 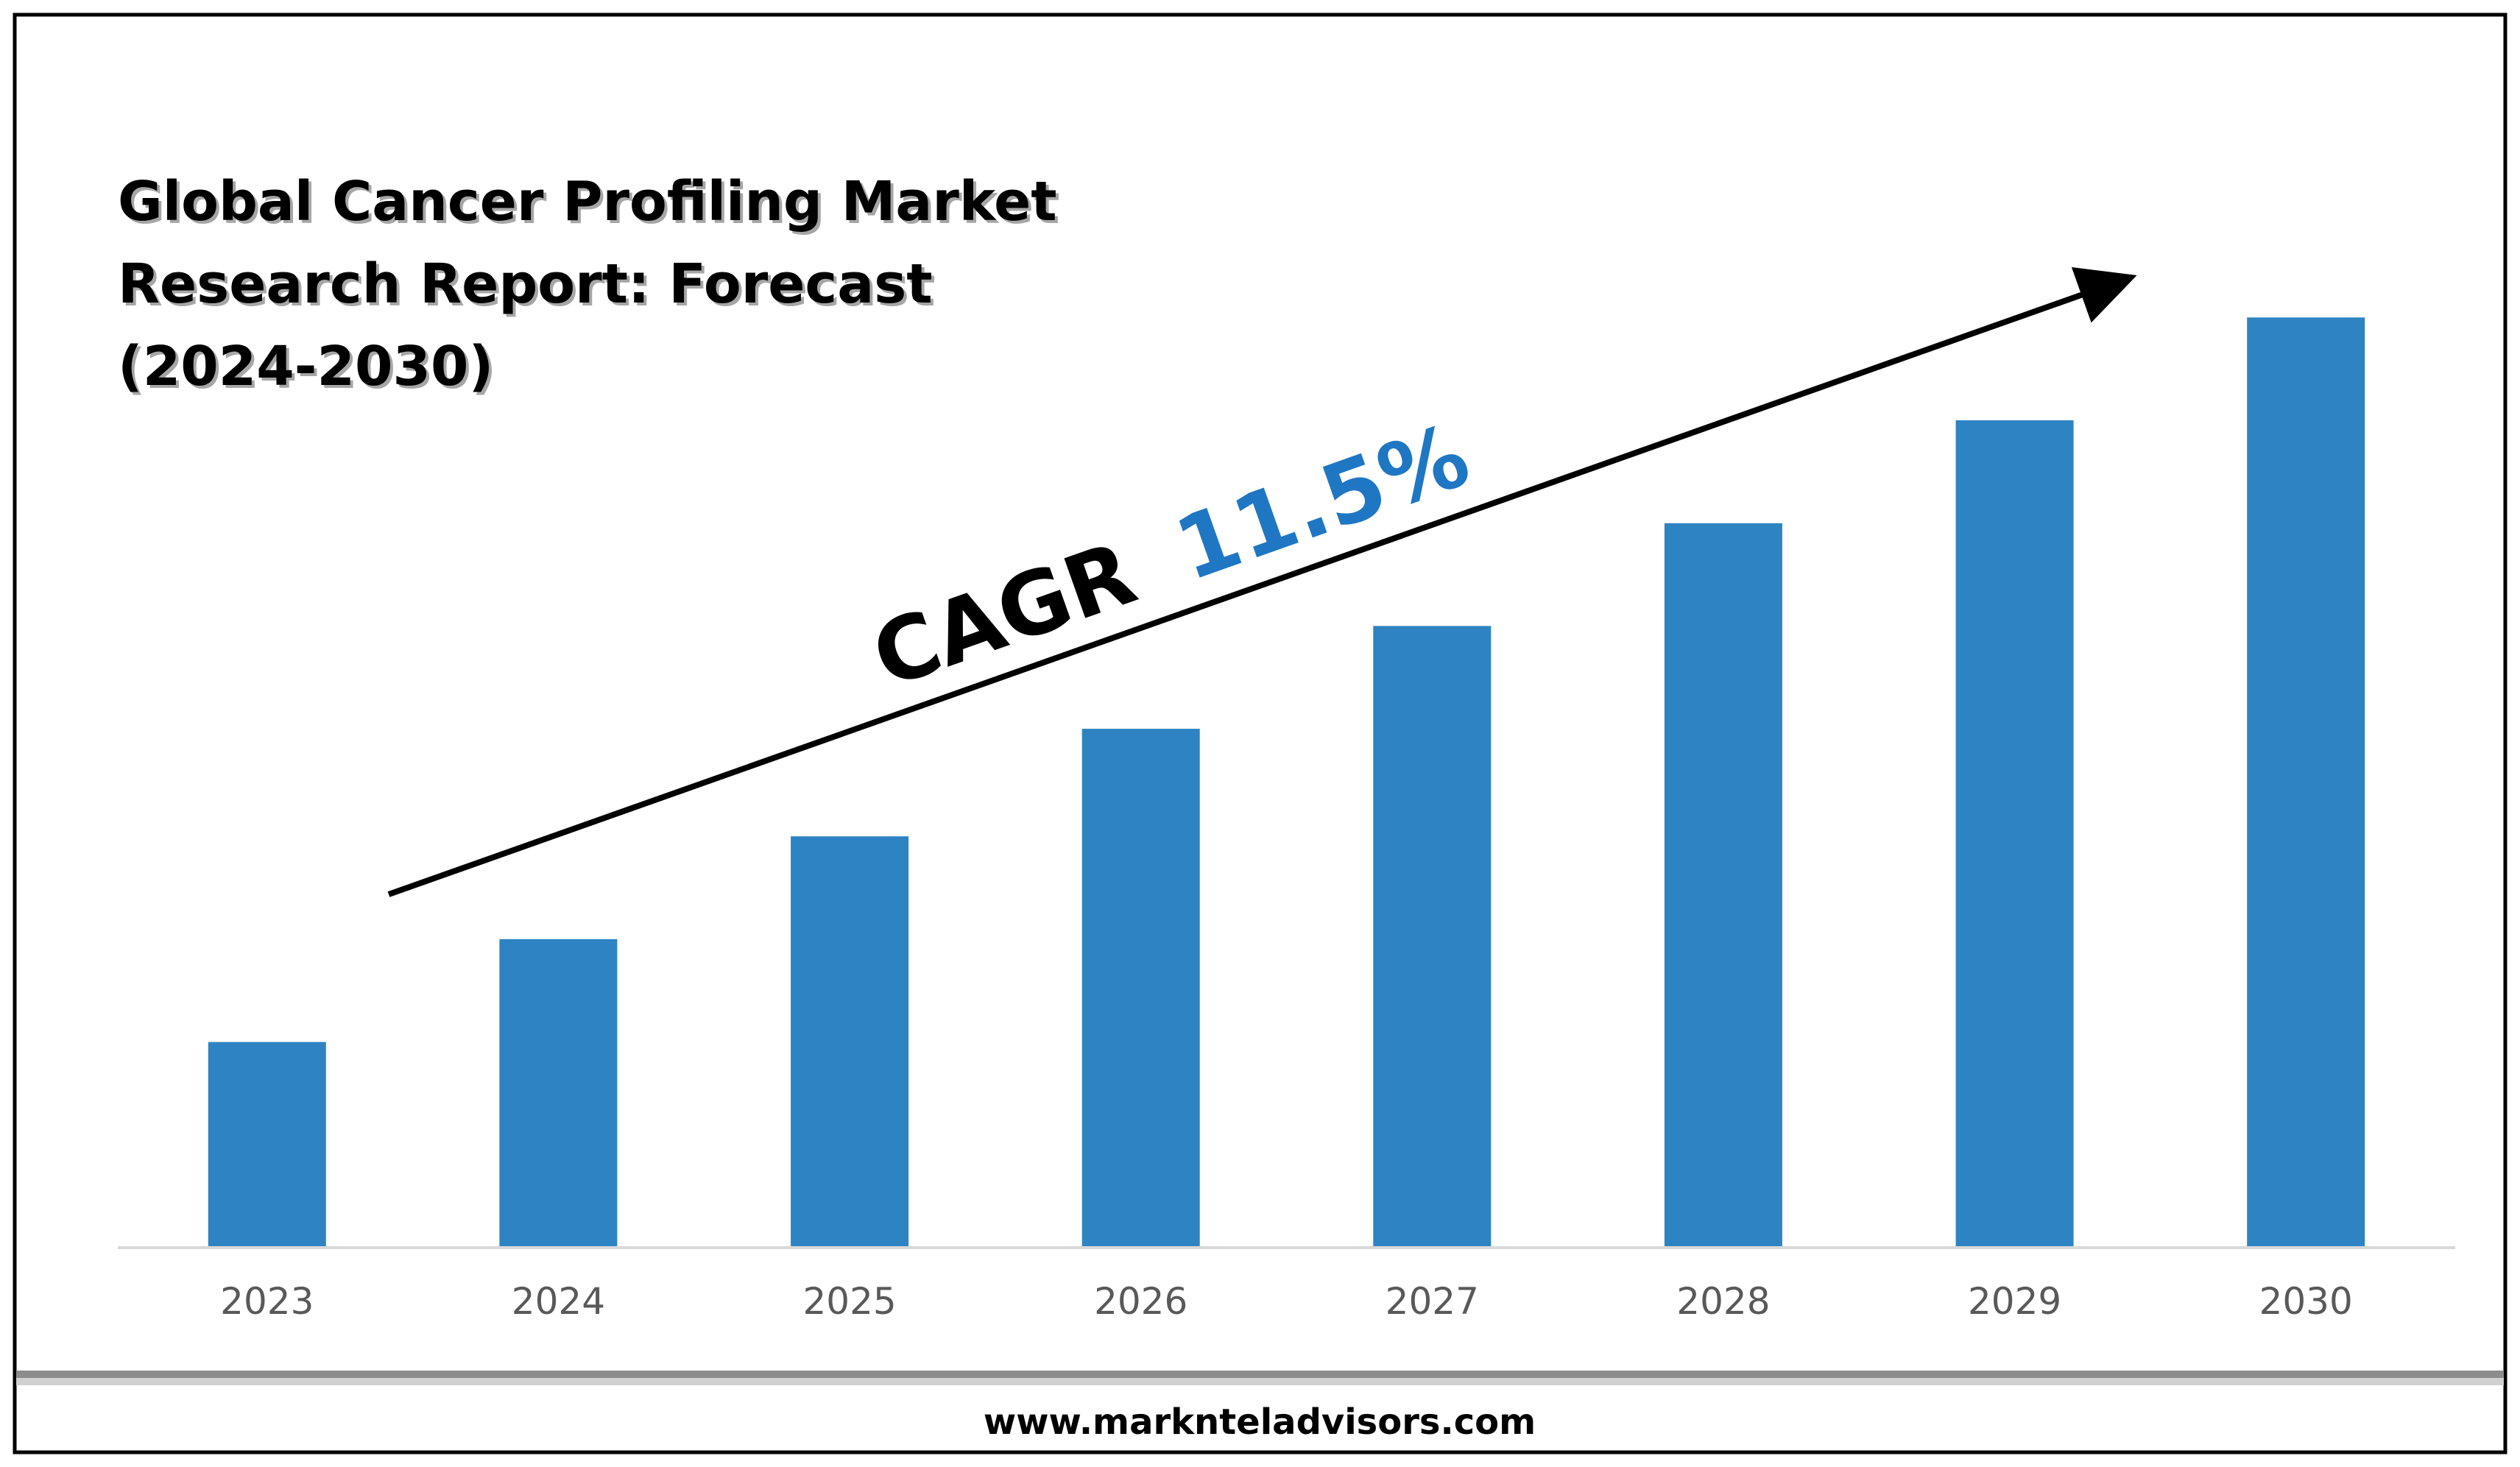 I want to click on title-line-2: Research Report: Forecast, so click(x=525, y=284).